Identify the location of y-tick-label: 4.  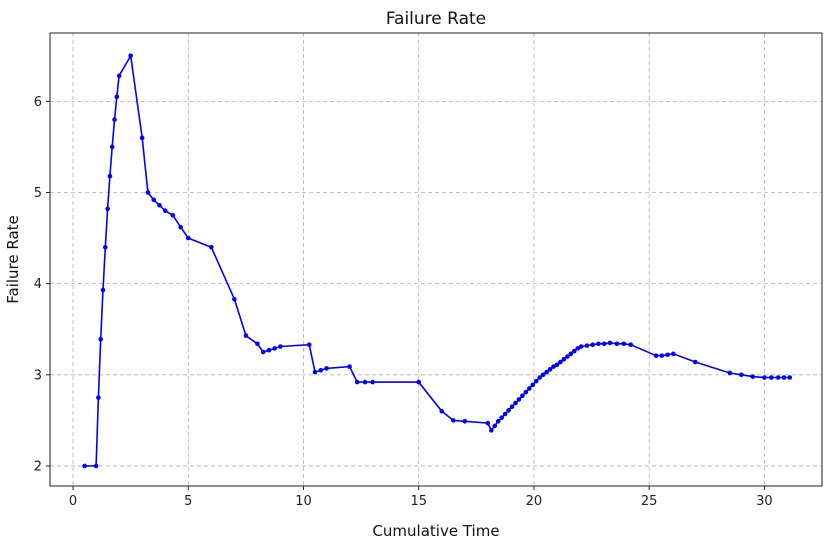
(38, 284).